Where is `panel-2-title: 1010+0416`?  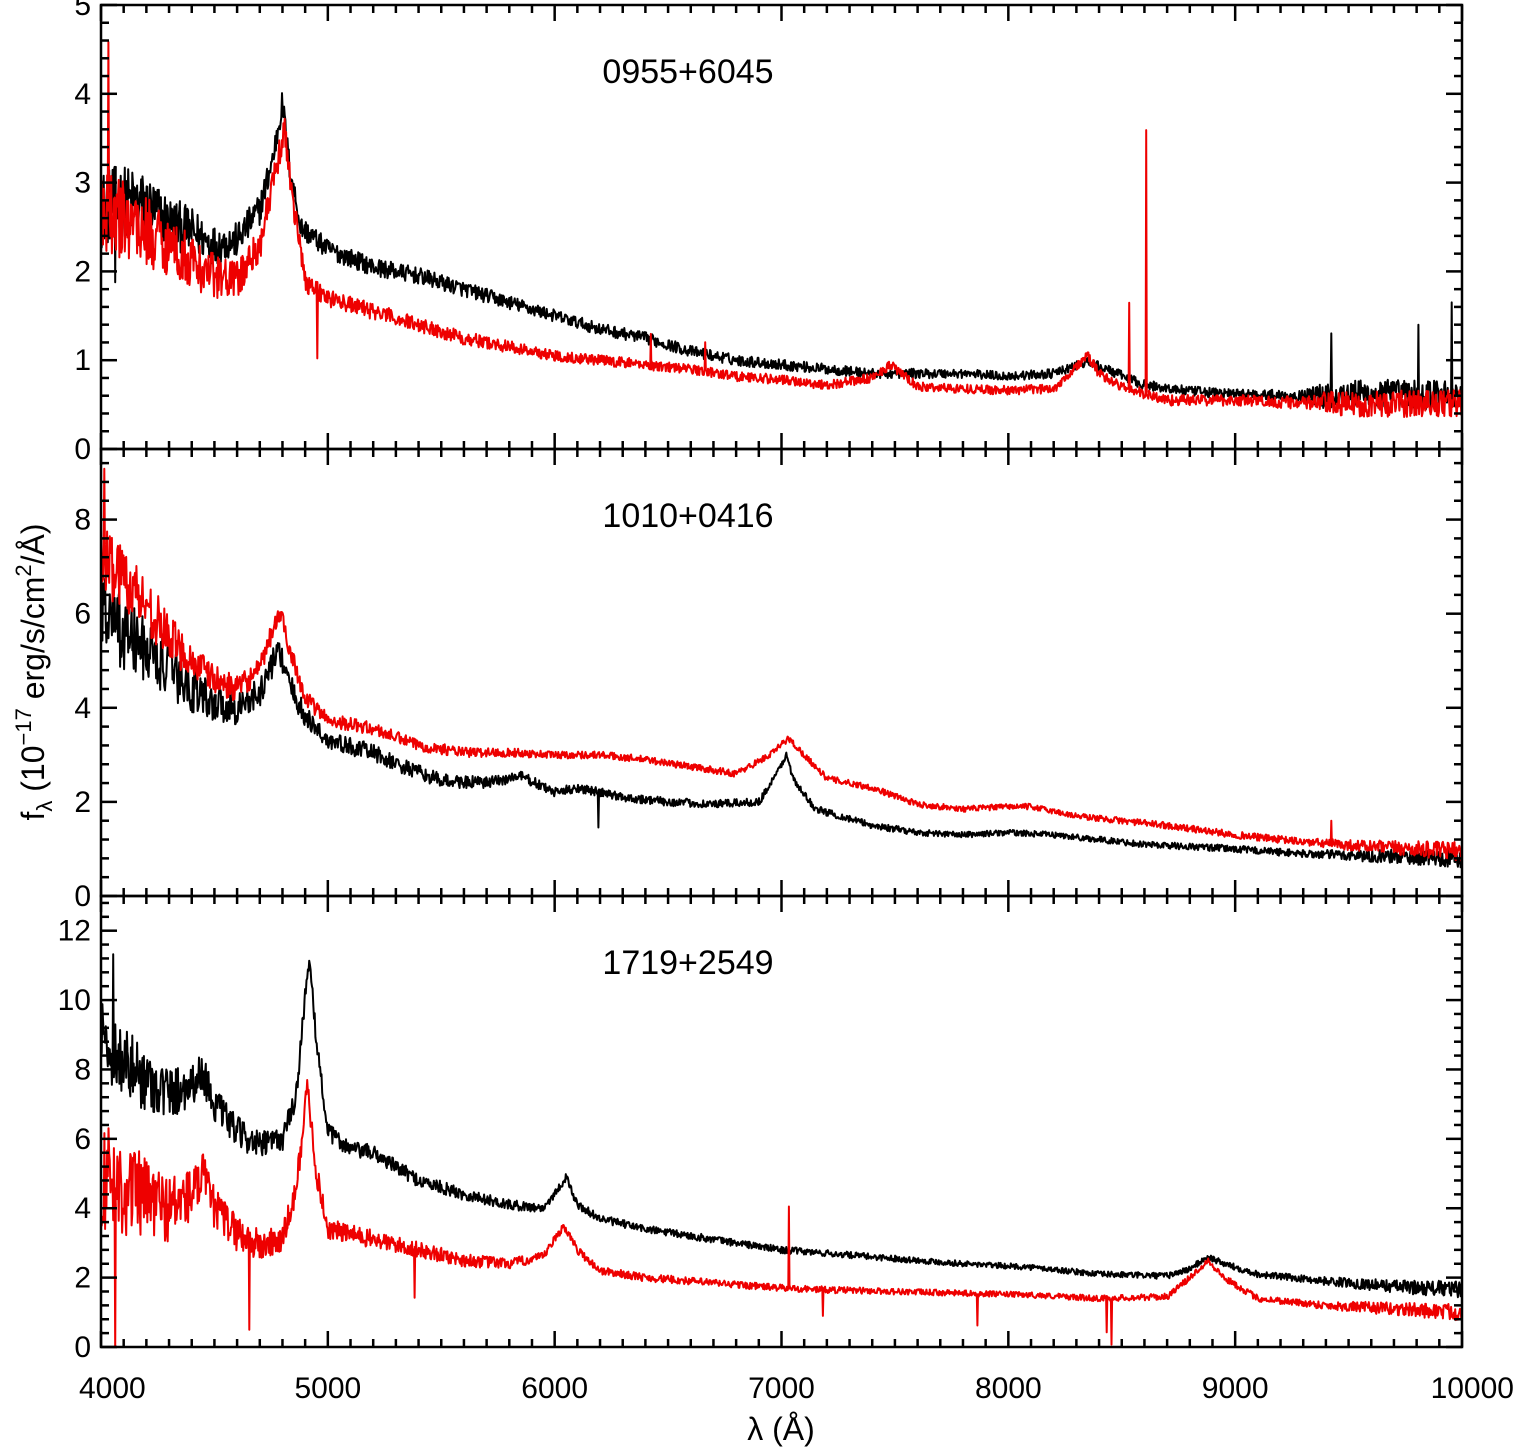 panel-2-title: 1010+0416 is located at coordinates (687, 516).